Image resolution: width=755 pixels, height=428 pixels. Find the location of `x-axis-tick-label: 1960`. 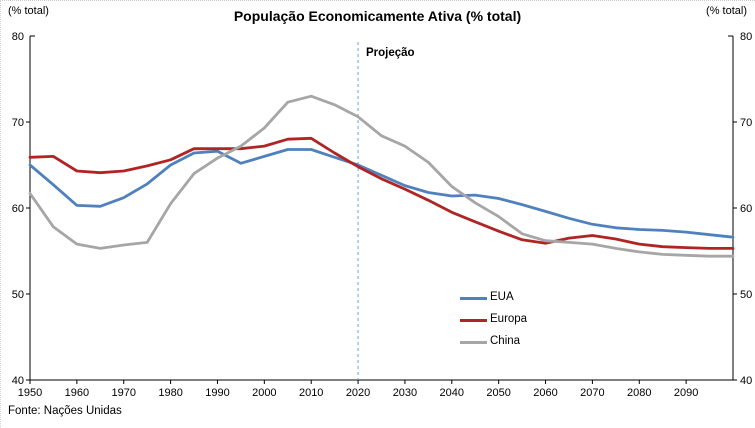

x-axis-tick-label: 1960 is located at coordinates (77, 393).